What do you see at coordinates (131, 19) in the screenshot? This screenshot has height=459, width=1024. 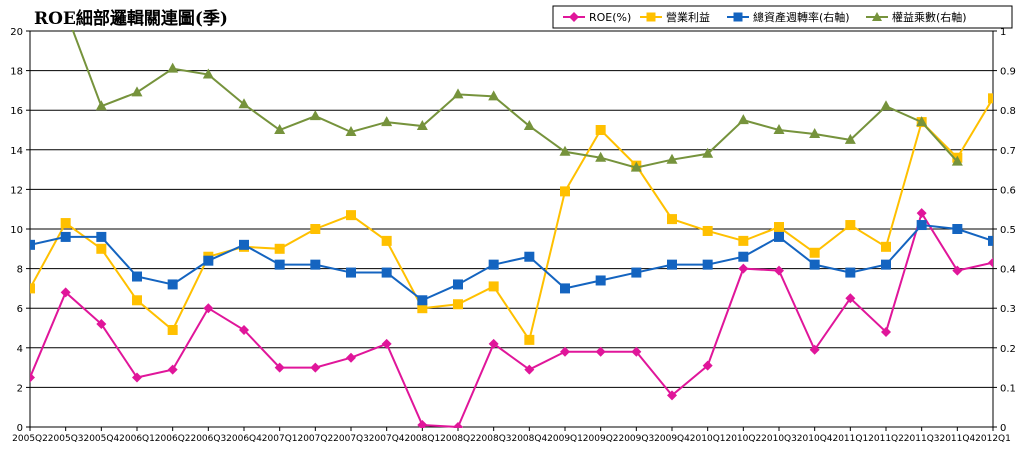 I see `chart-title: ROE細部邏輯關連圖(季)` at bounding box center [131, 19].